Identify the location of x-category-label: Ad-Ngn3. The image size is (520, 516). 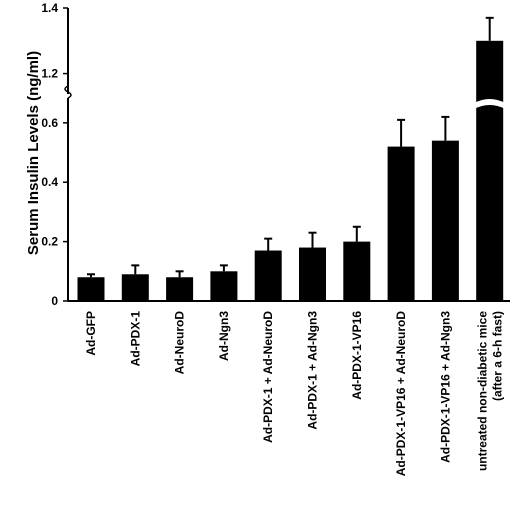
(224, 336).